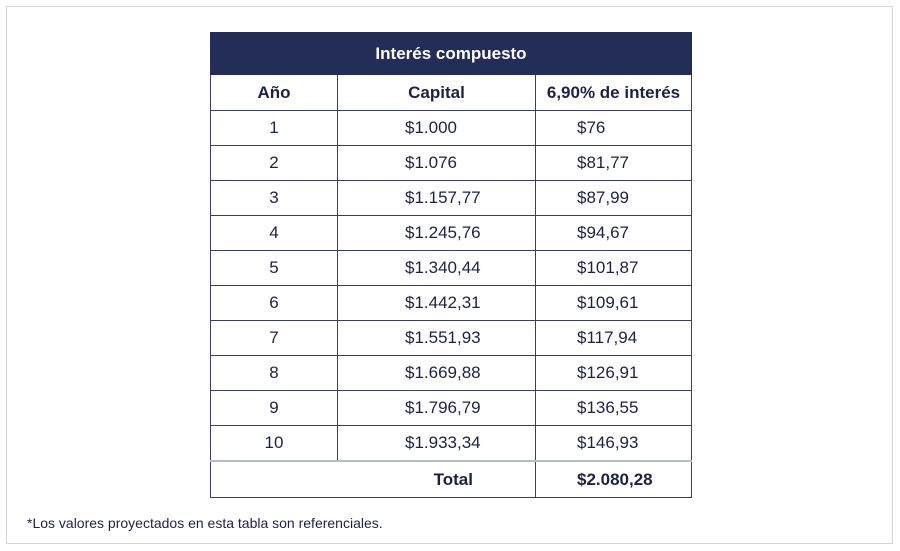 The image size is (900, 551). What do you see at coordinates (613, 338) in the screenshot?
I see `interest-cell: $117,94` at bounding box center [613, 338].